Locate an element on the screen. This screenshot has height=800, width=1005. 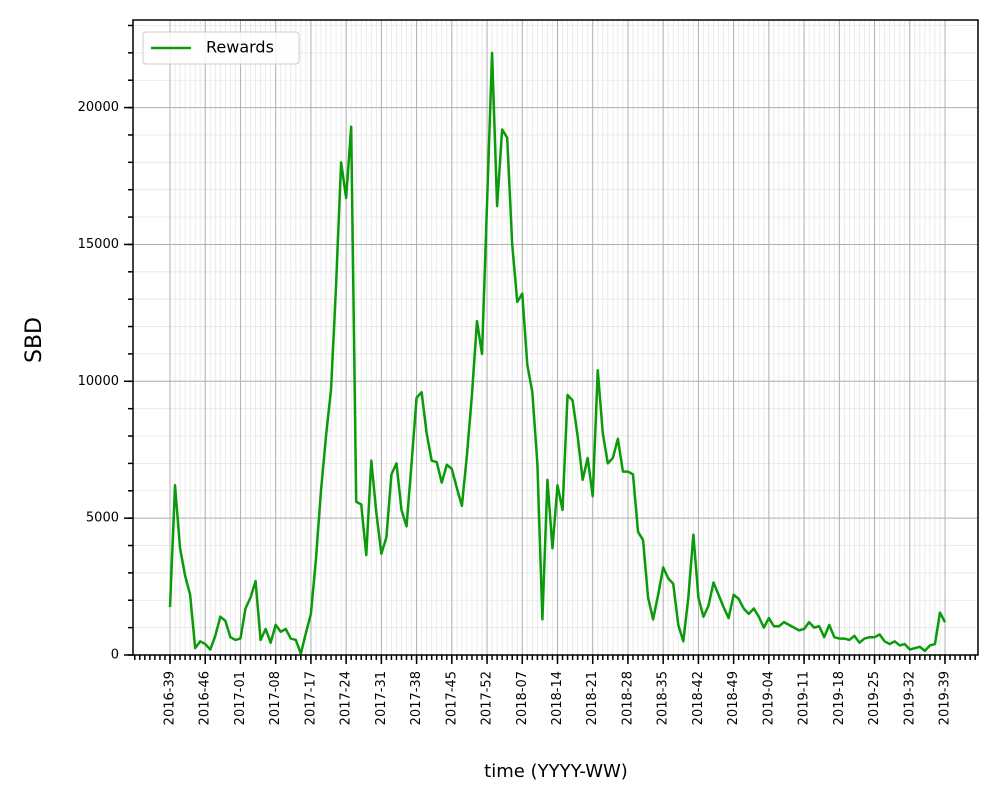
x-tick-label: 2016-46 is located at coordinates (205, 698).